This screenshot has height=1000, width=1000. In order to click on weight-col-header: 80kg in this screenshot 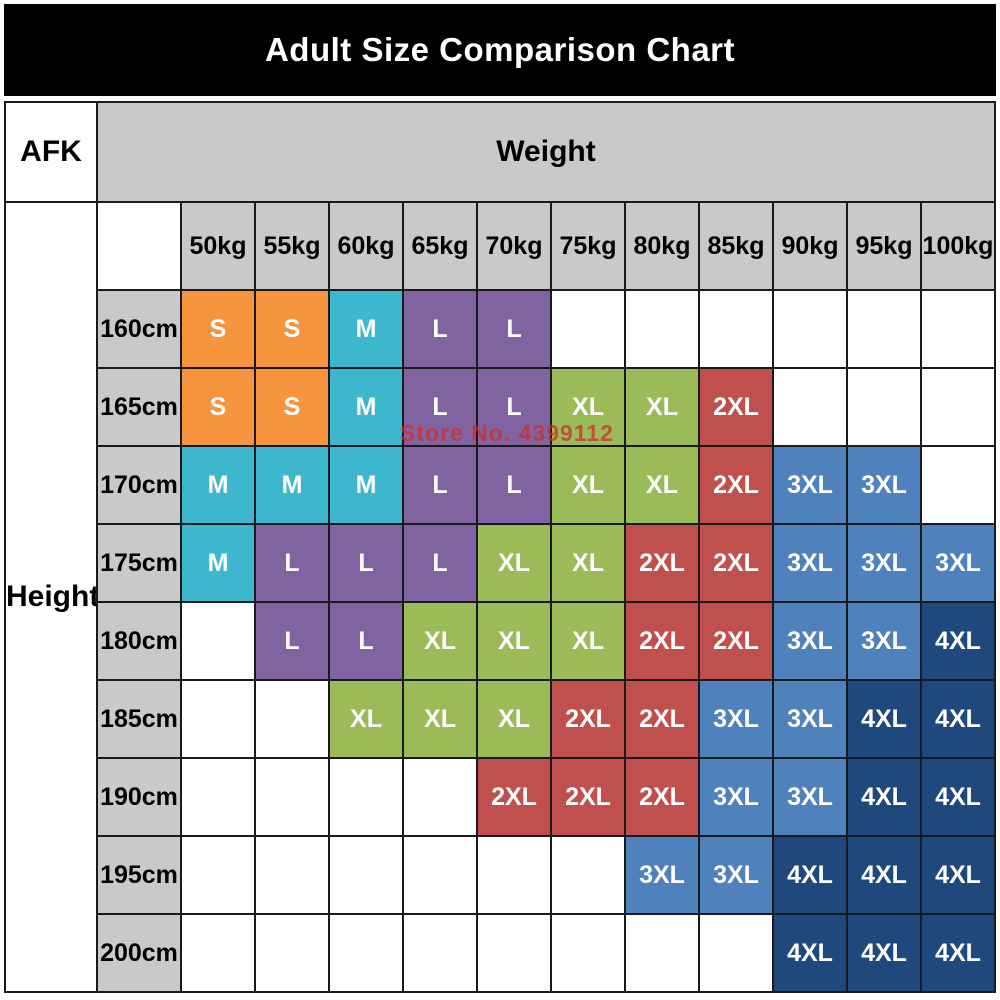, I will do `click(662, 246)`.